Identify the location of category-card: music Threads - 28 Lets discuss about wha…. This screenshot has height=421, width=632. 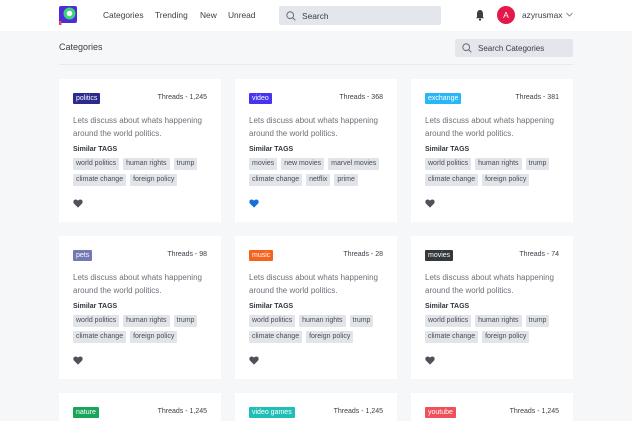
(316, 307).